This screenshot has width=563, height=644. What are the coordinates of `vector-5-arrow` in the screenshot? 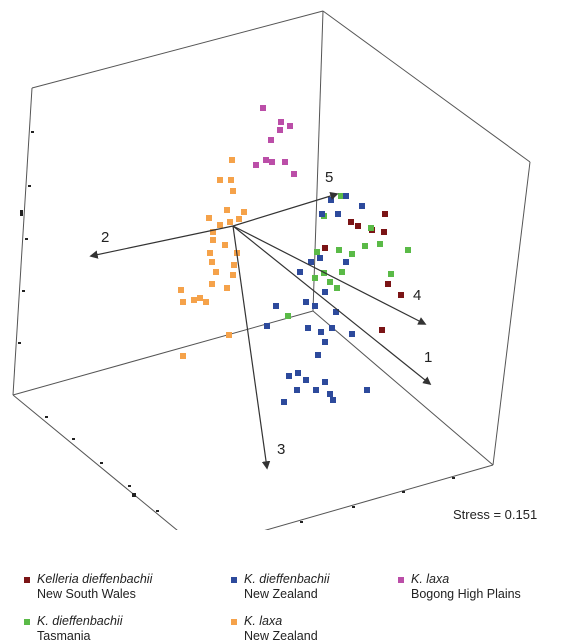 It's located at (285, 209).